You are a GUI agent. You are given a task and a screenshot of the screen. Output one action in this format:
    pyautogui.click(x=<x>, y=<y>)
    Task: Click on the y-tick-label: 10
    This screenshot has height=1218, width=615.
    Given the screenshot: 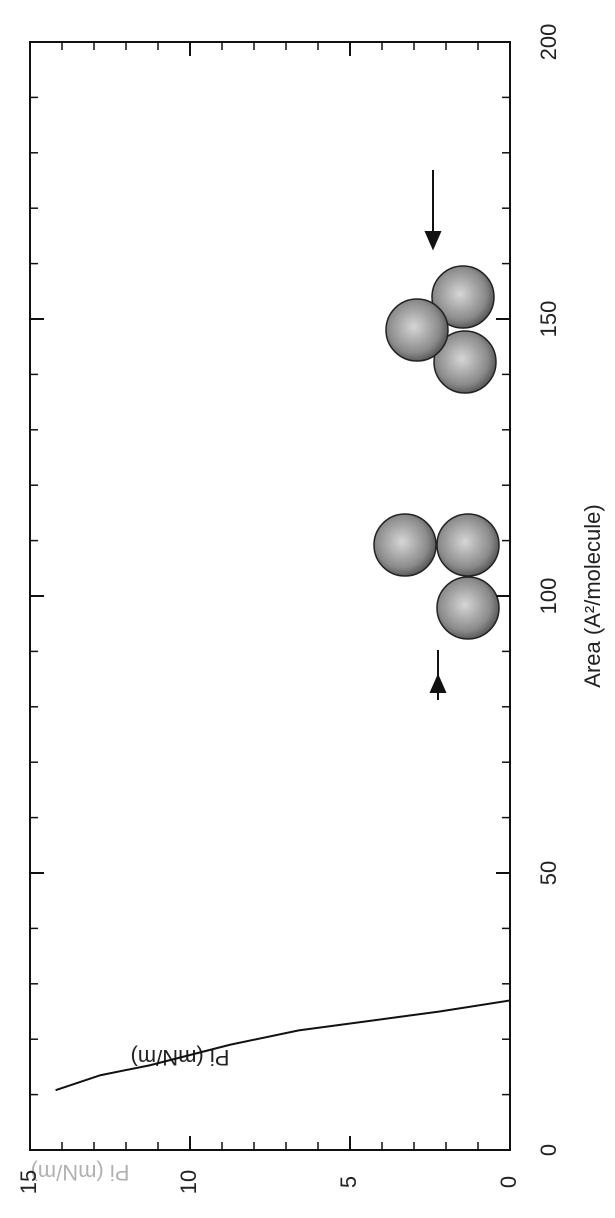 What is the action you would take?
    pyautogui.click(x=188, y=1182)
    